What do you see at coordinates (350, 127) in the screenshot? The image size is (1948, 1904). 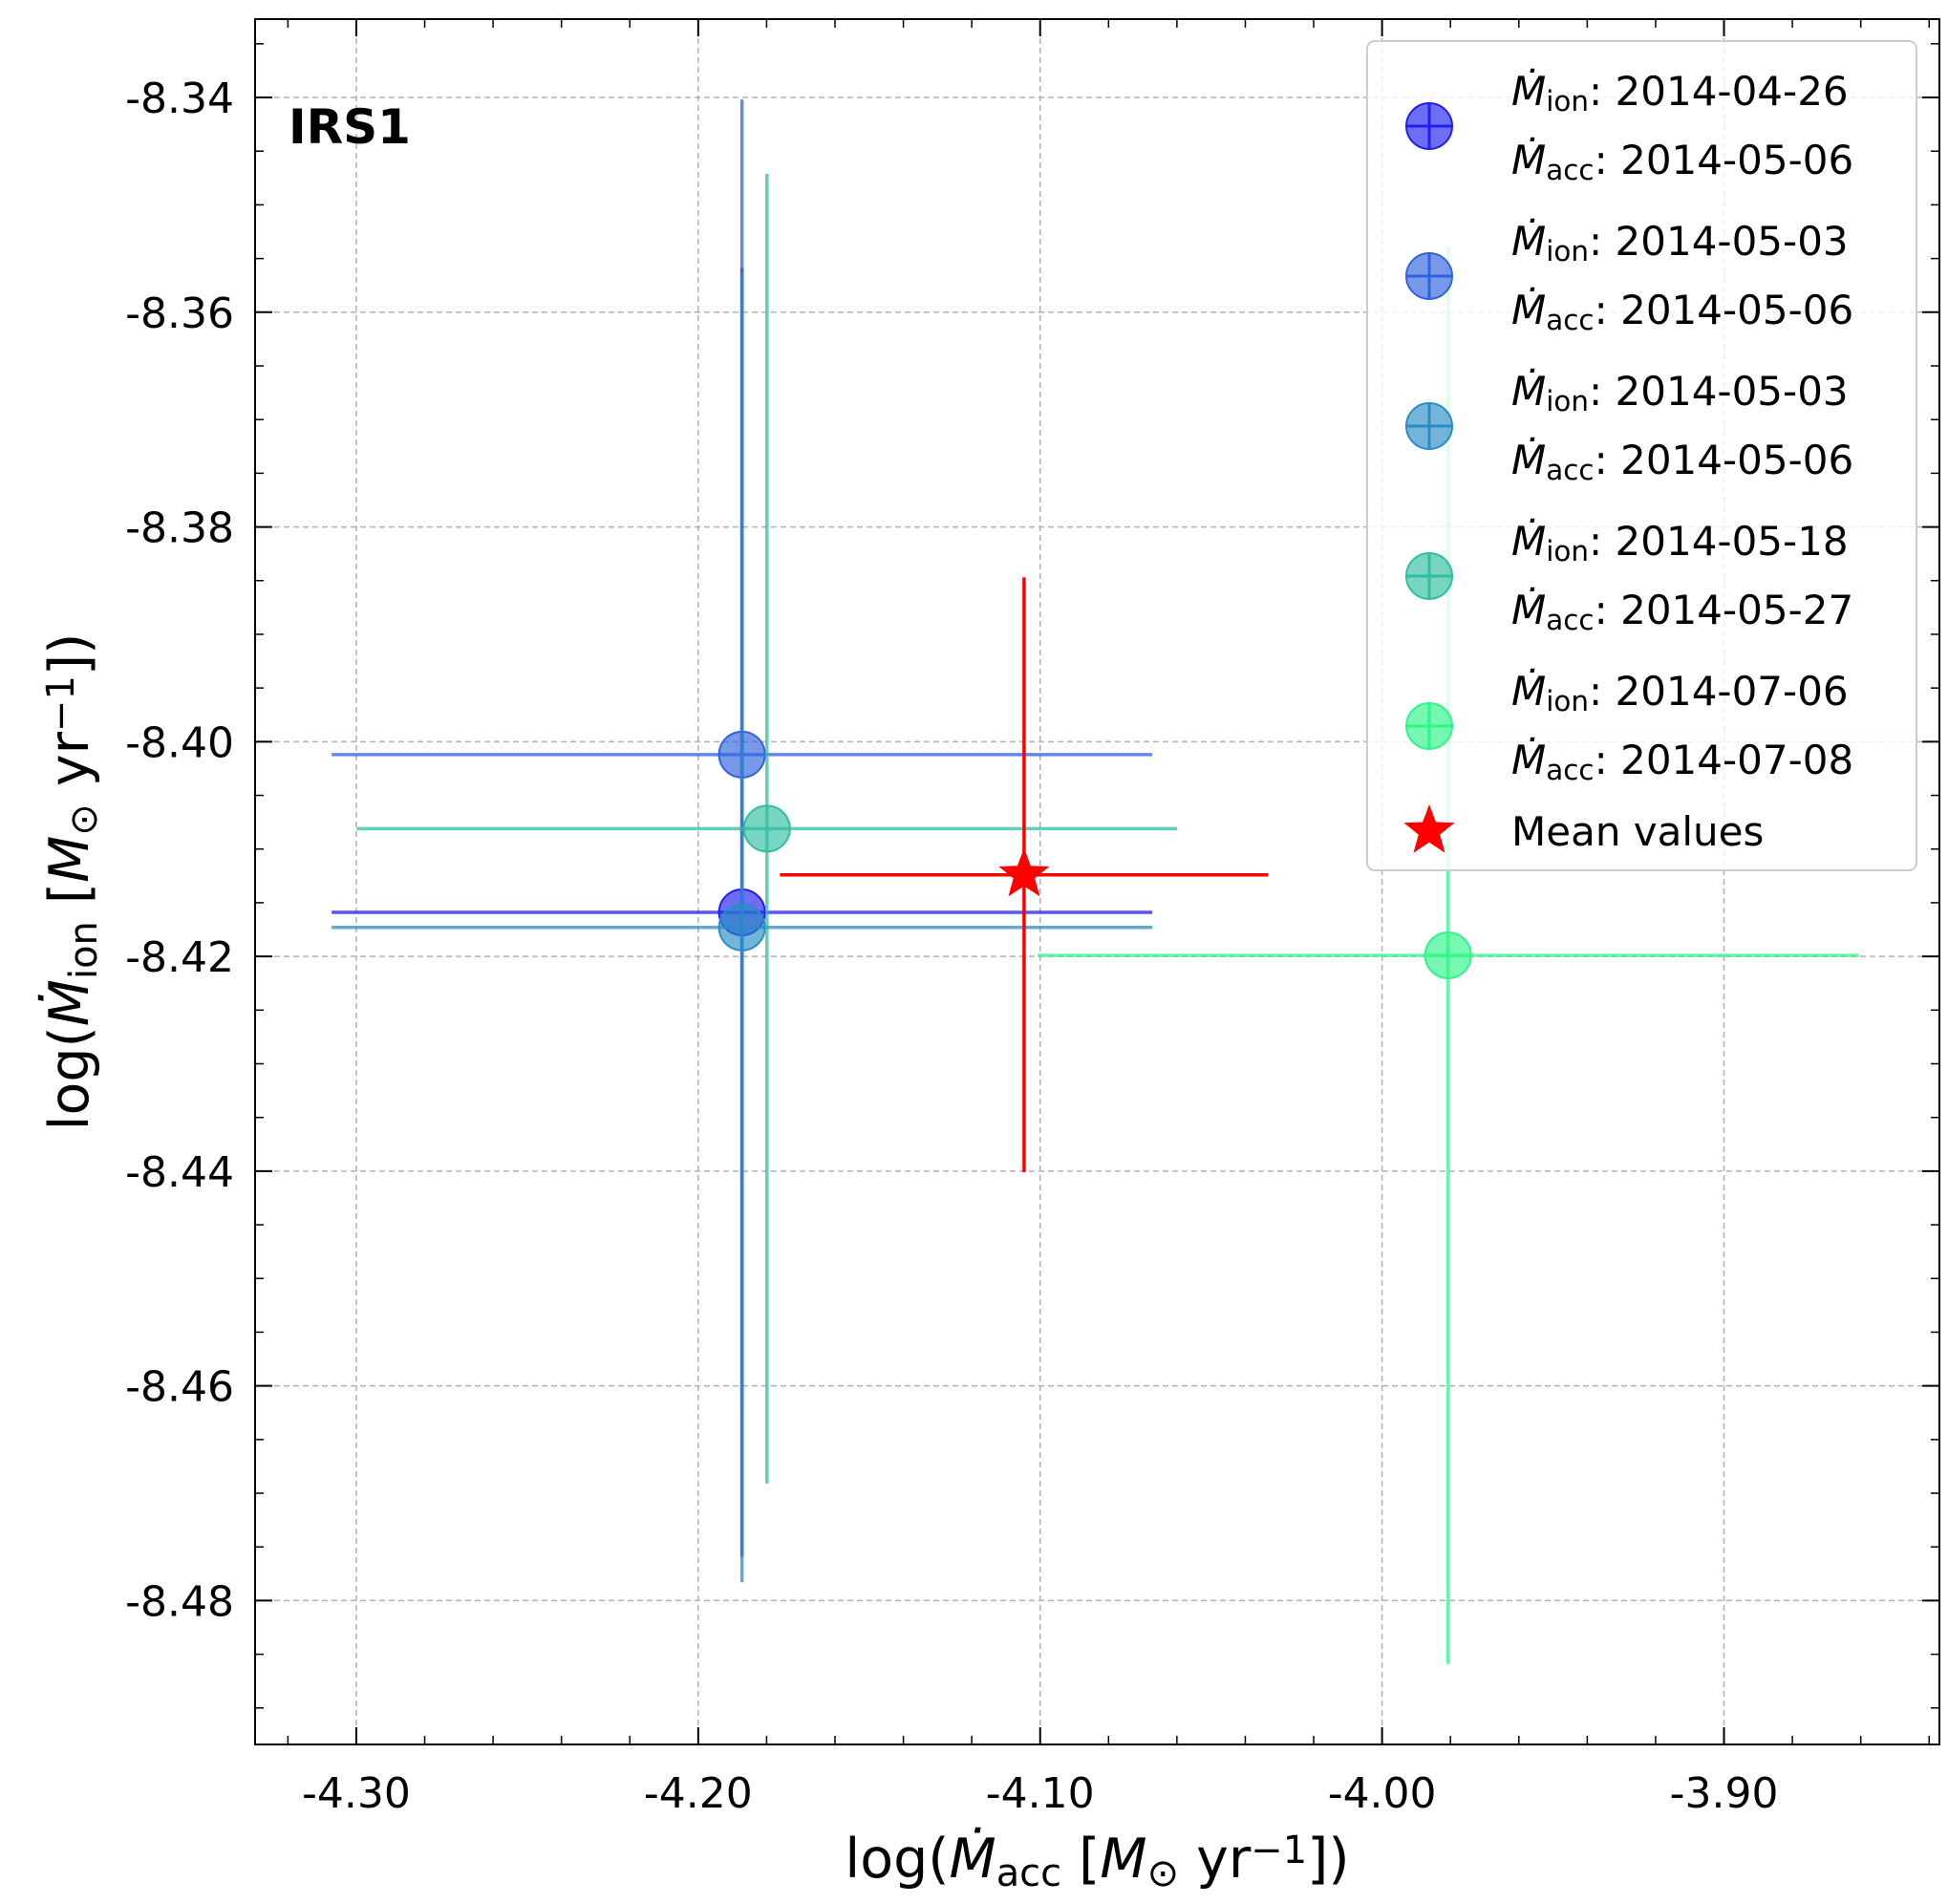 I see `annotation: IRS1` at bounding box center [350, 127].